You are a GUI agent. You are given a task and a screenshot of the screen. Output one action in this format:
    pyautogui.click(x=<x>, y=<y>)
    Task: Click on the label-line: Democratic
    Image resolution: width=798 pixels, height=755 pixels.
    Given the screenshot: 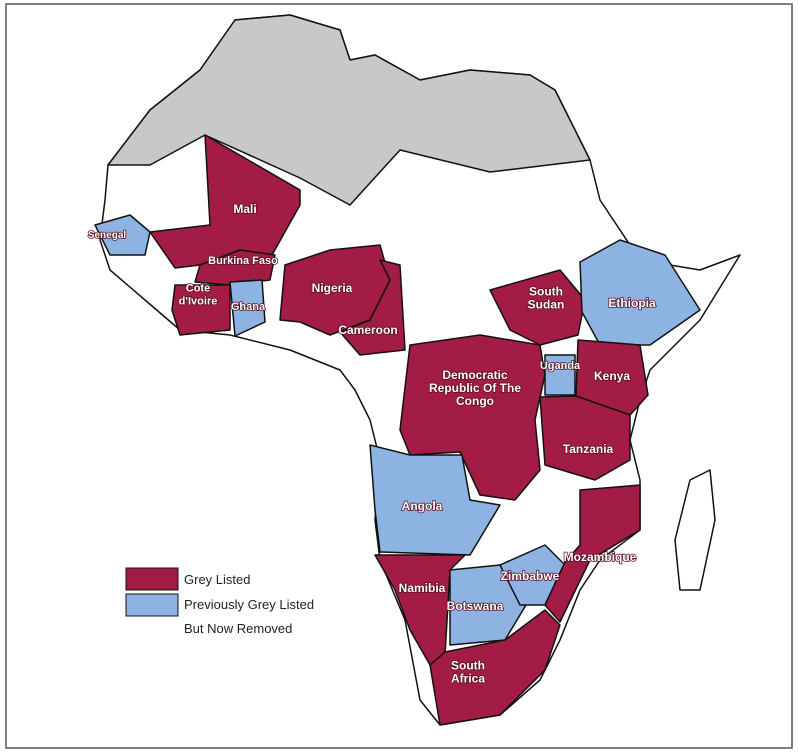 What is the action you would take?
    pyautogui.click(x=475, y=375)
    